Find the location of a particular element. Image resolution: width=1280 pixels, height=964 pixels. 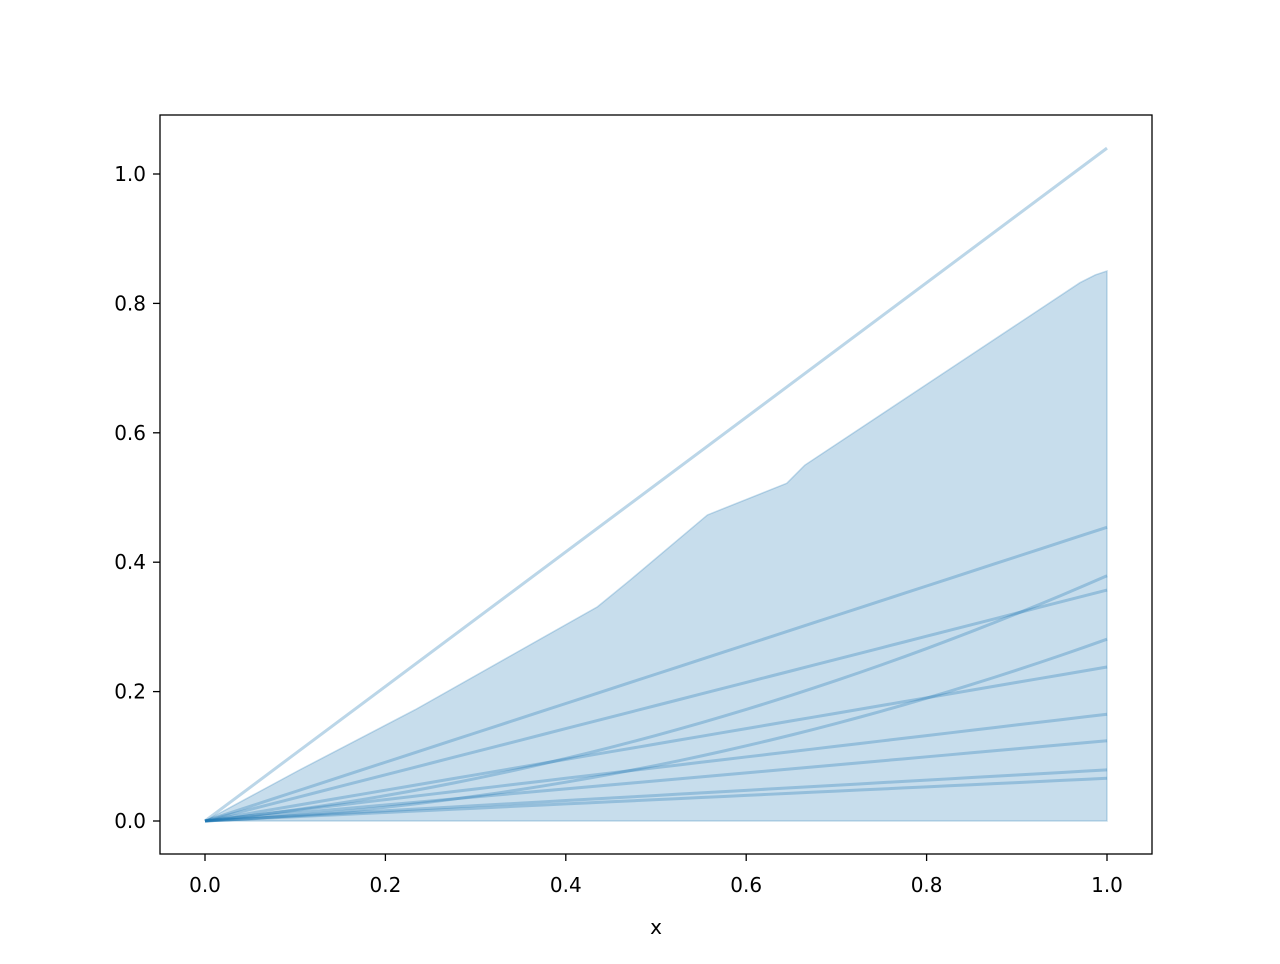

y-tick-label: 0.4 is located at coordinates (130, 562).